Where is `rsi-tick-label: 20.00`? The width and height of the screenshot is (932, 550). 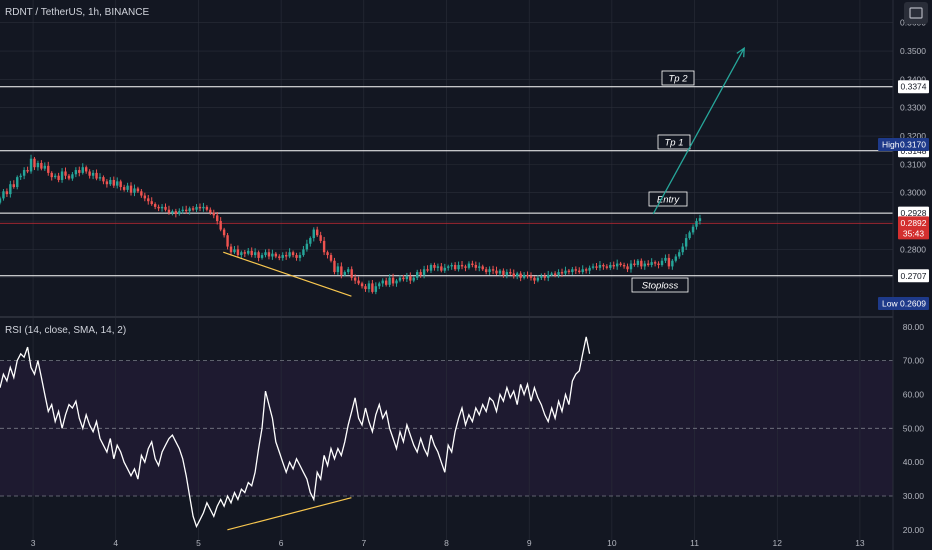 rsi-tick-label: 20.00 is located at coordinates (914, 530).